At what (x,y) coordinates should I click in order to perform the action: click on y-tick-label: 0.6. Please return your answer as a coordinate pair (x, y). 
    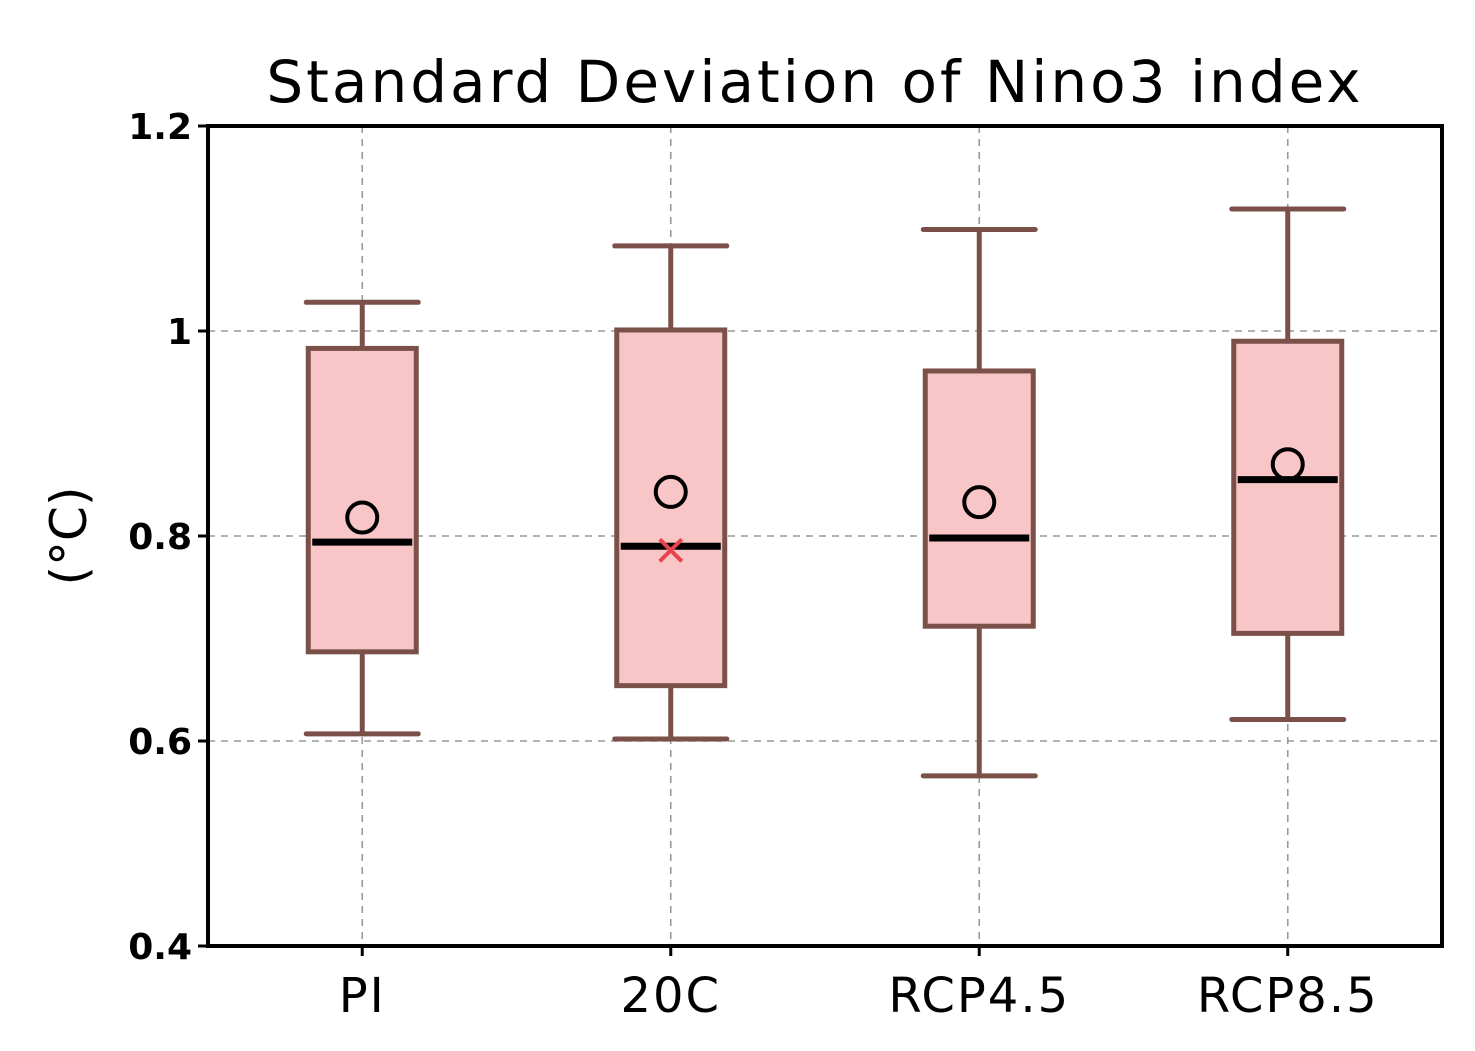
    Looking at the image, I should click on (160, 742).